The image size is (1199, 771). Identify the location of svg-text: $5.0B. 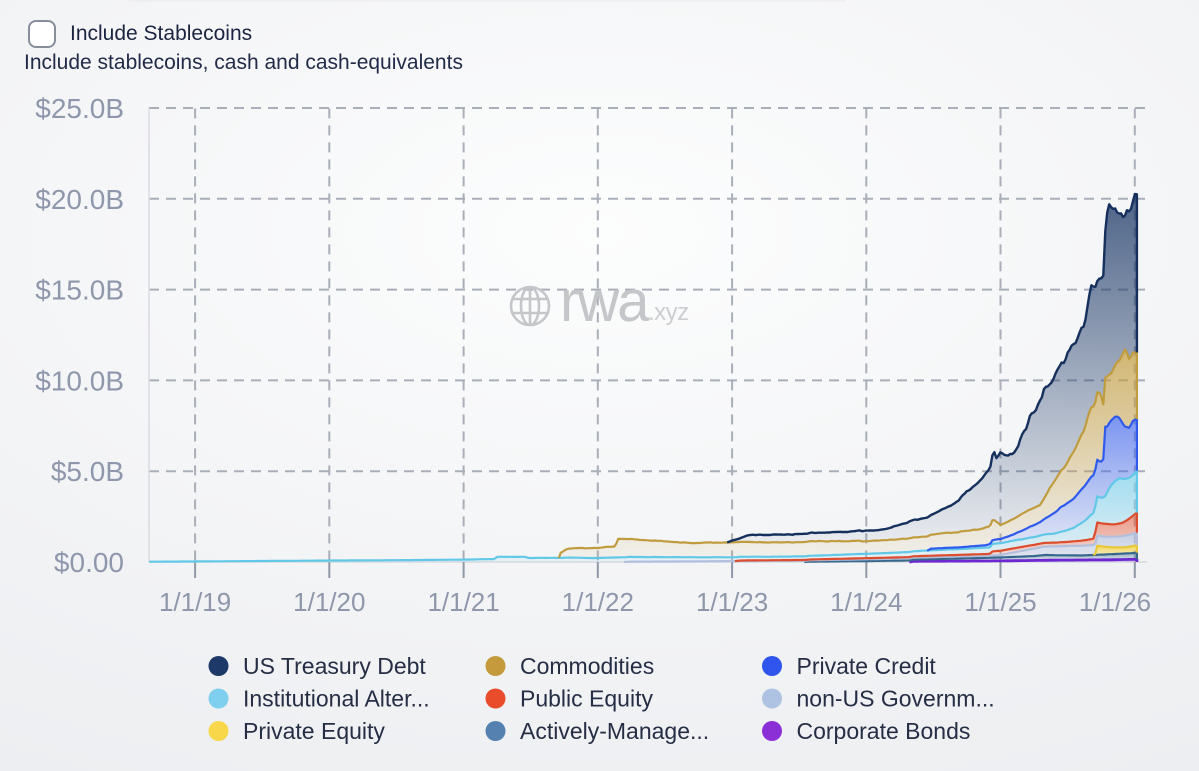
(87, 471).